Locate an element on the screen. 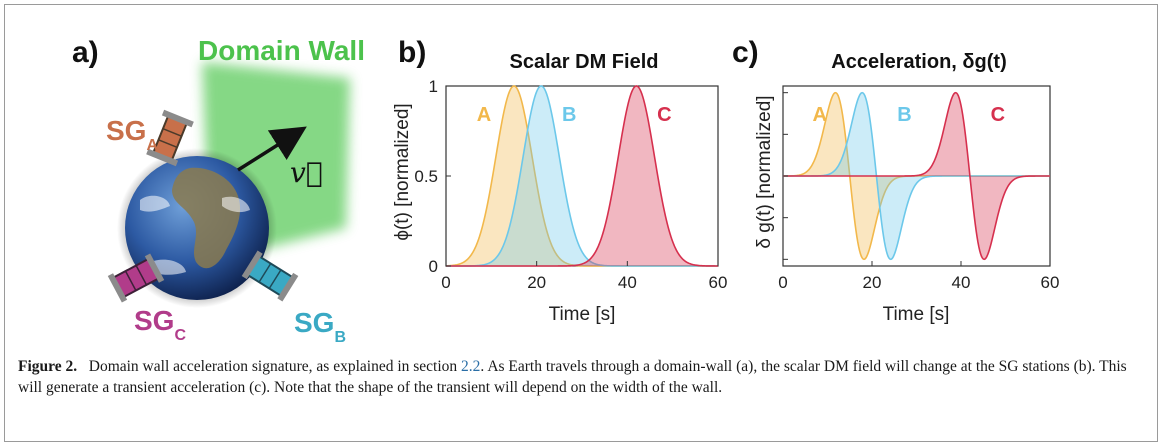 Image resolution: width=1163 pixels, height=447 pixels. station-c-main: SG is located at coordinates (154, 320).